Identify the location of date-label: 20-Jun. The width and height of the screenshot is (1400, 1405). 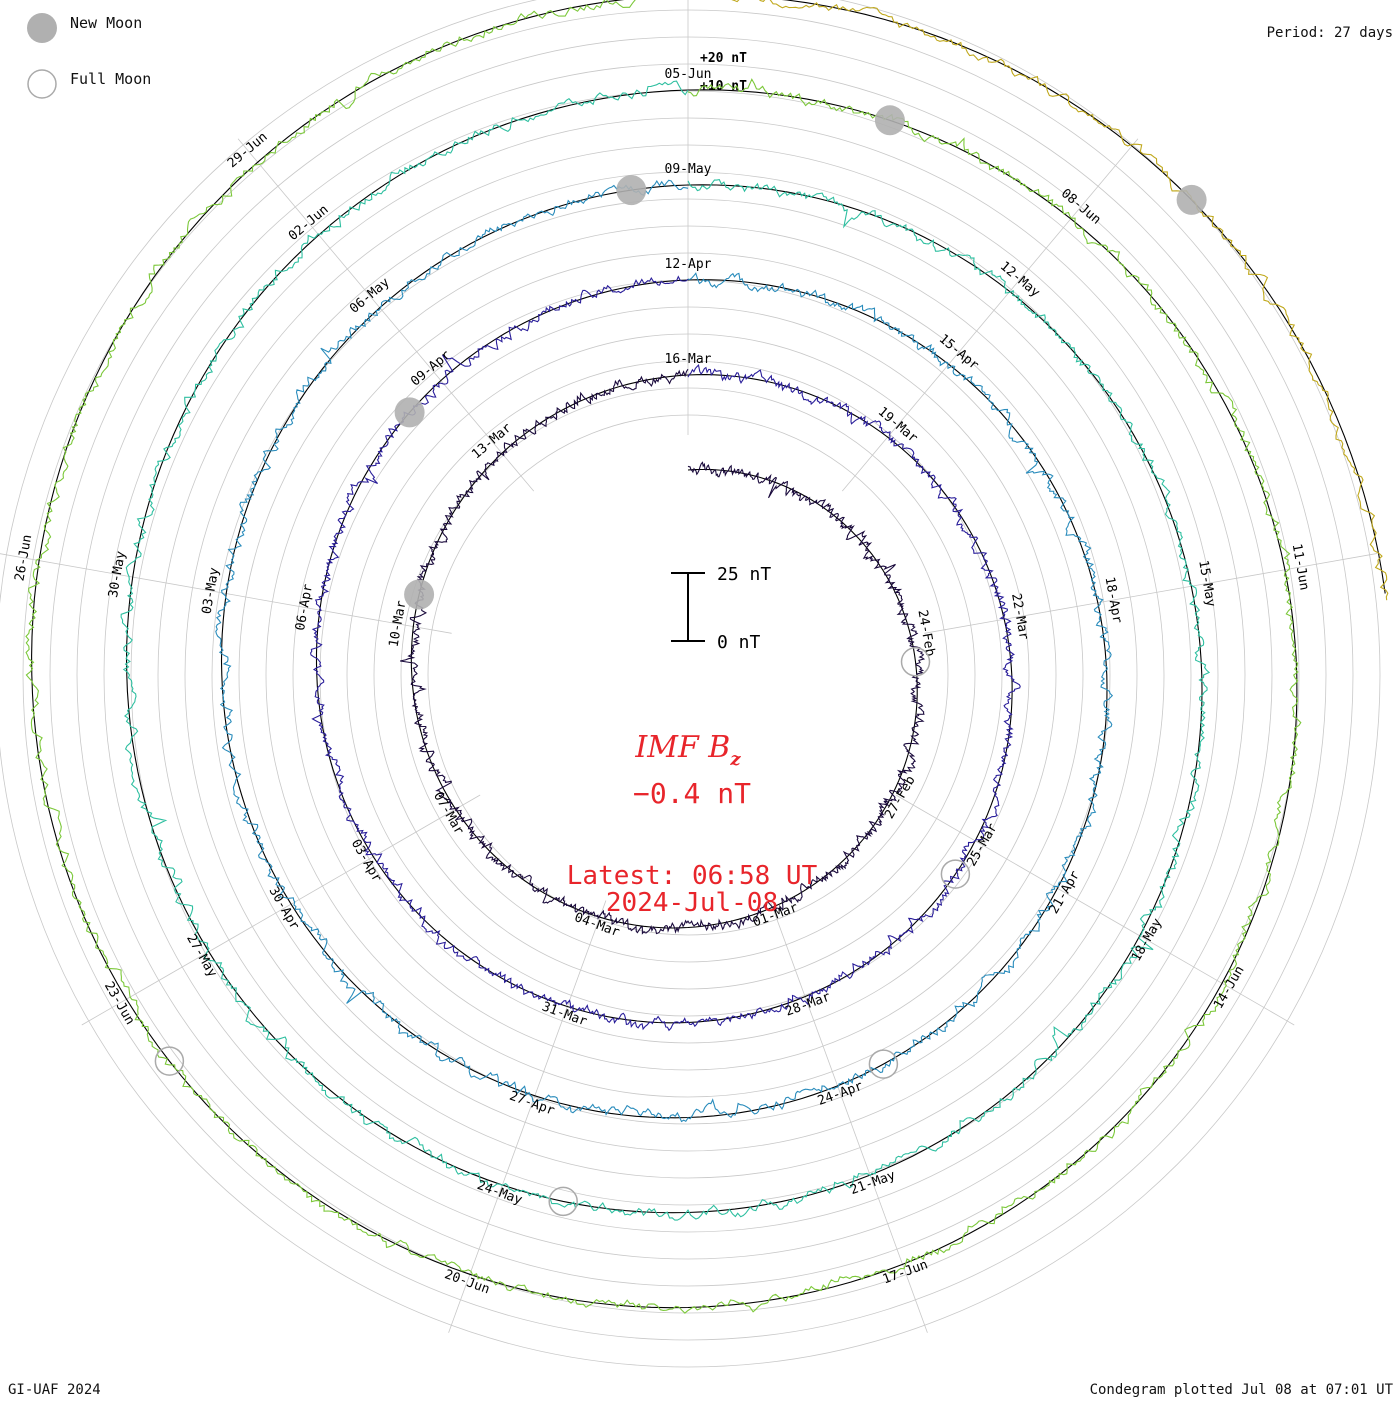
(466, 1282).